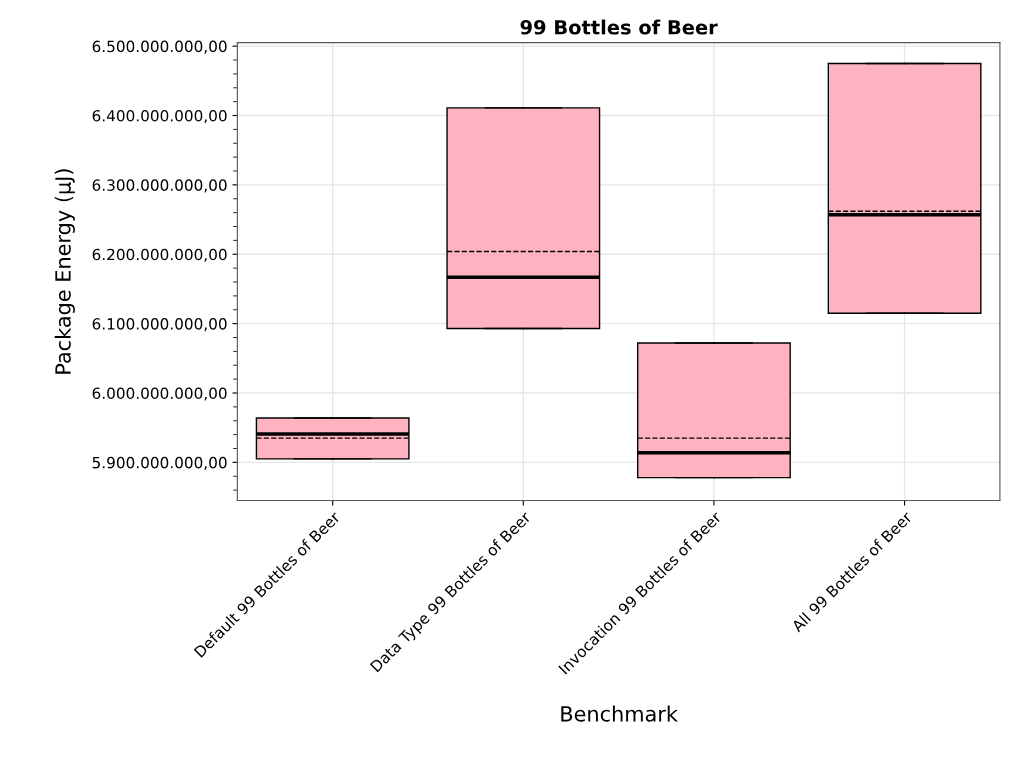 Image resolution: width=1010 pixels, height=776 pixels. I want to click on y-tick-label: 6.000.000.000,00, so click(159, 394).